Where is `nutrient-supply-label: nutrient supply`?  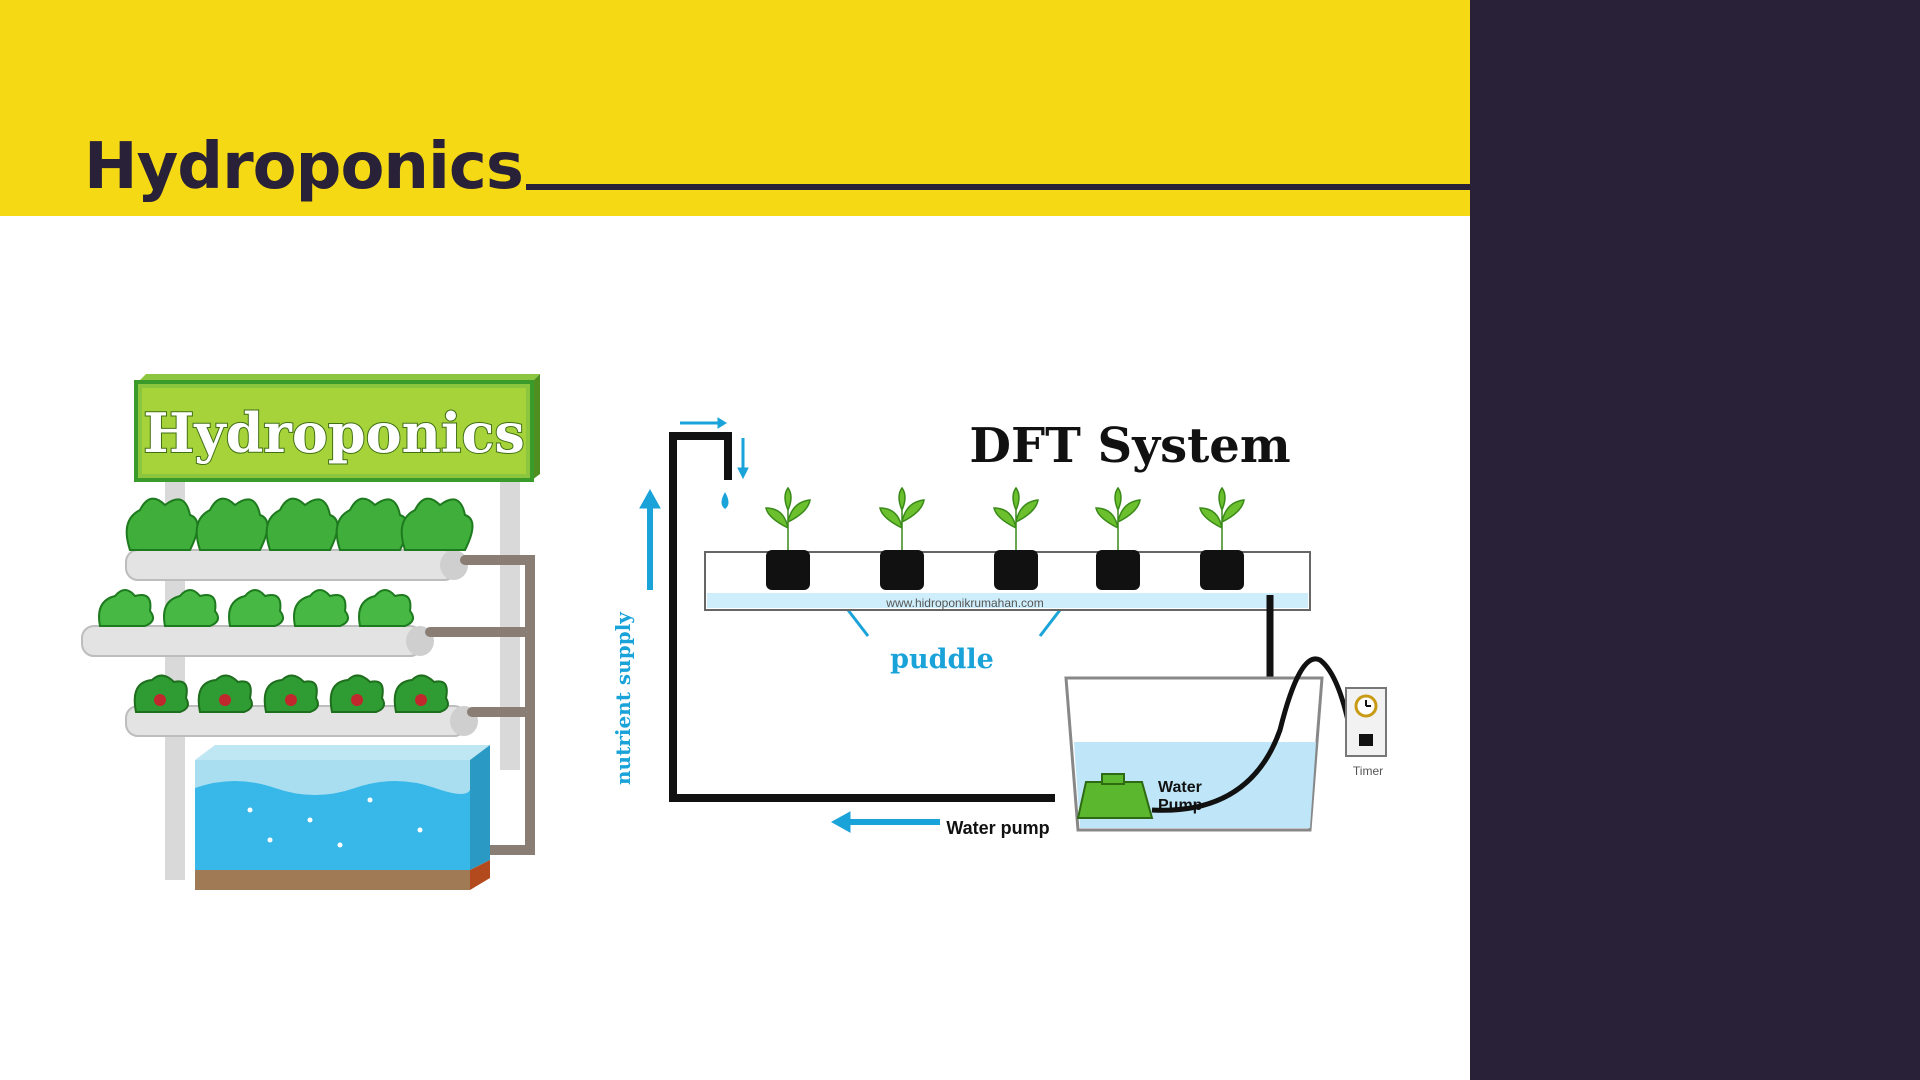
nutrient-supply-label: nutrient supply is located at coordinates (623, 698).